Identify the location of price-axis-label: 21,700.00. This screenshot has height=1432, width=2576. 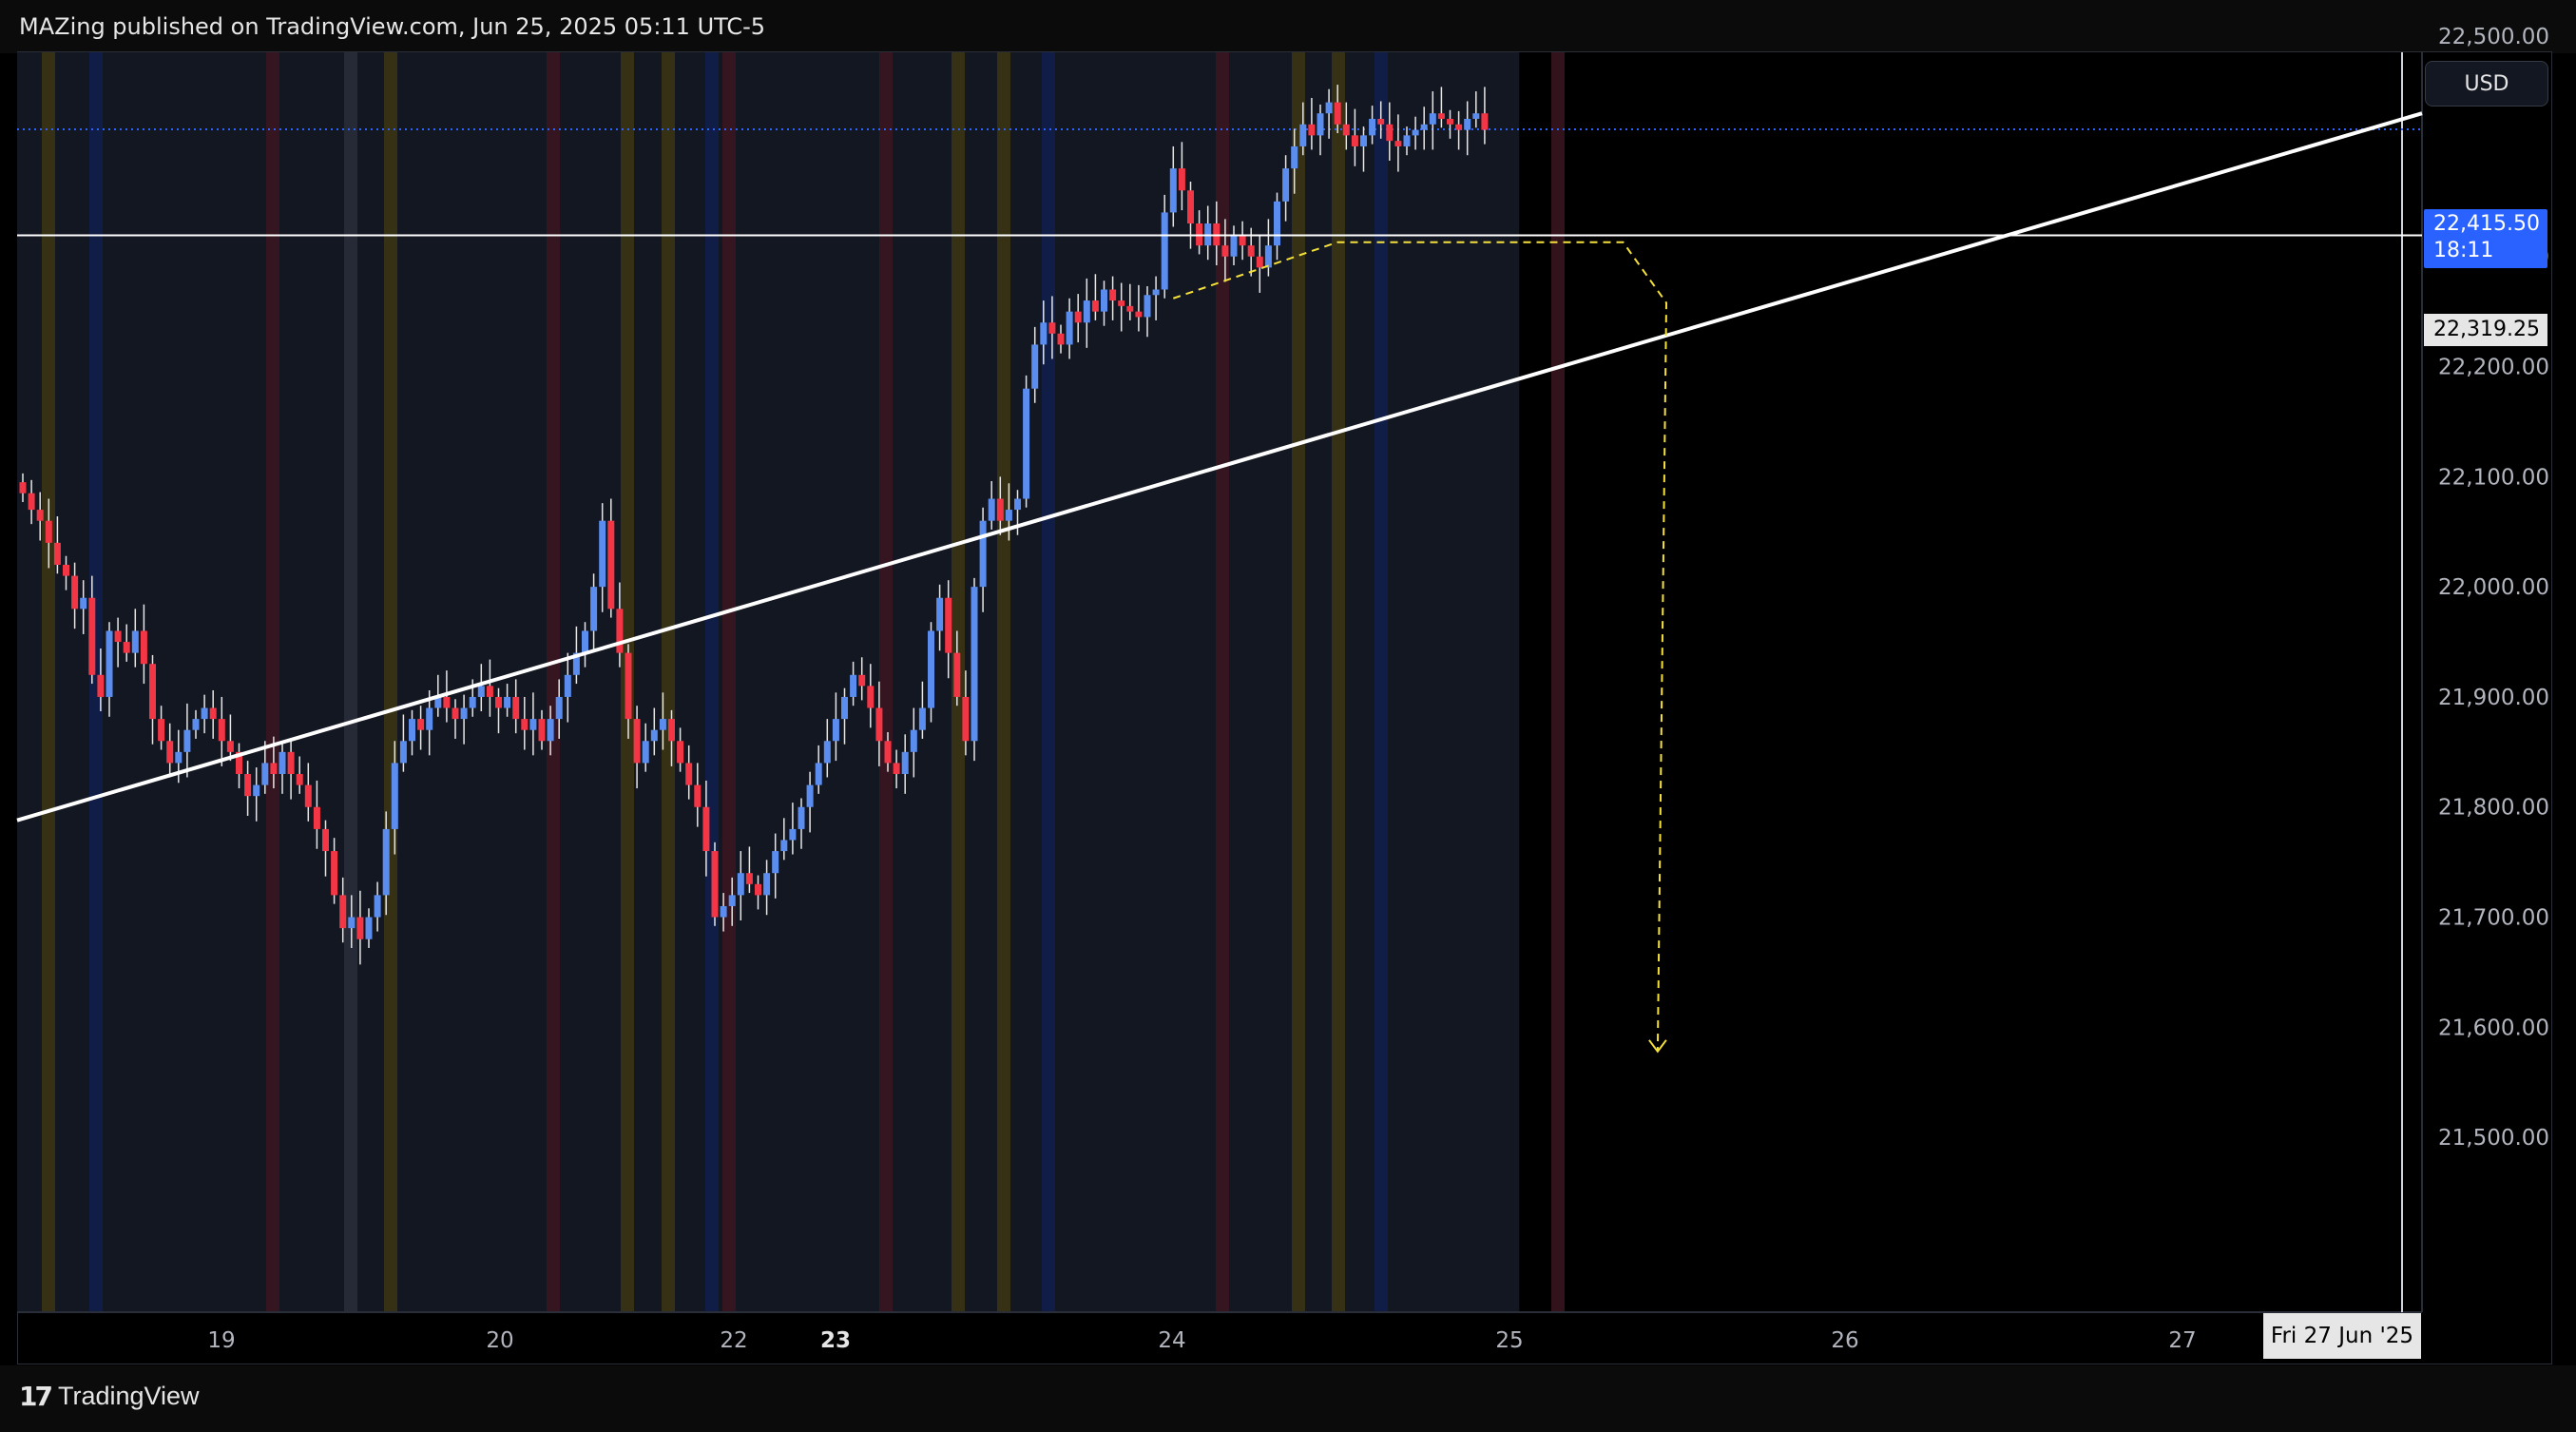
(2494, 919).